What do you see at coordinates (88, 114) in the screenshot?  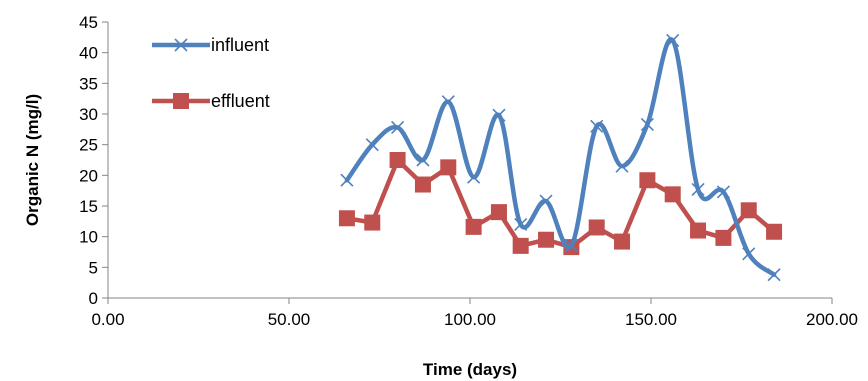 I see `y-tick-label: 30` at bounding box center [88, 114].